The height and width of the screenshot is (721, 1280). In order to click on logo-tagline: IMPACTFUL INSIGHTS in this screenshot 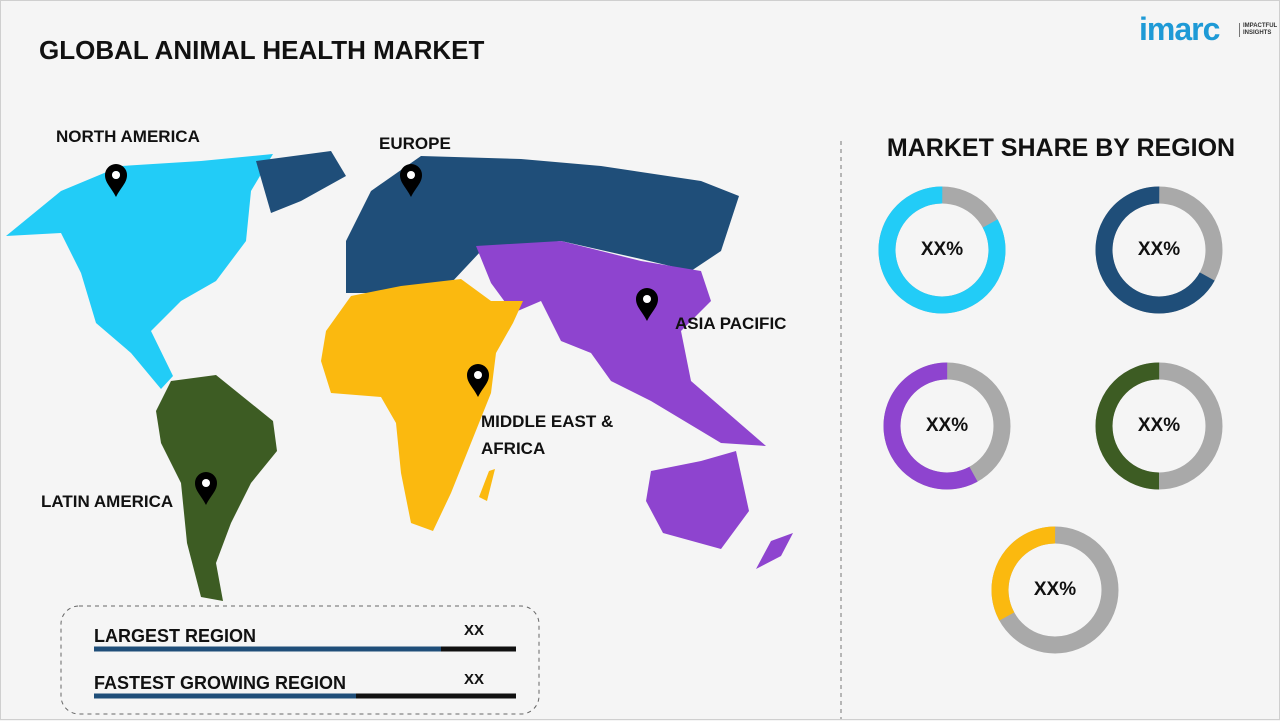, I will do `click(1259, 30)`.